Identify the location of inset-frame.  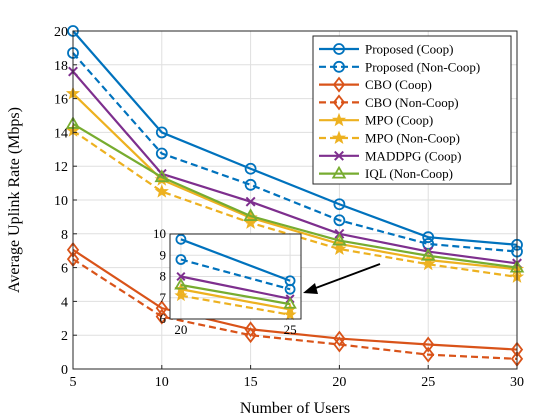
(235, 276).